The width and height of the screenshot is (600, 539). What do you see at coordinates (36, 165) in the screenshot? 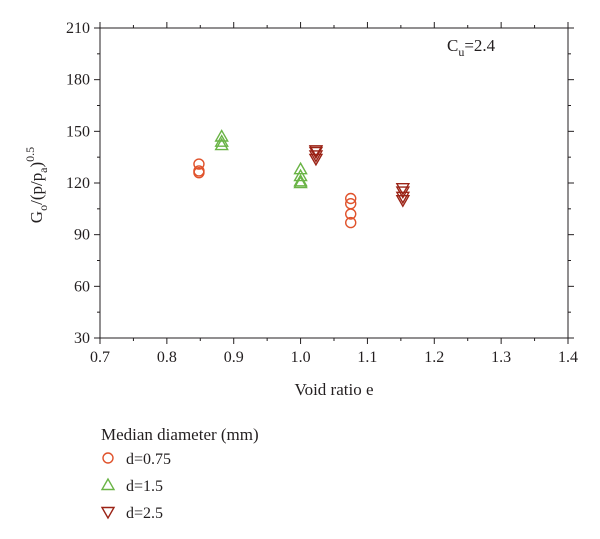
I see `y-axis-title-close: )` at bounding box center [36, 165].